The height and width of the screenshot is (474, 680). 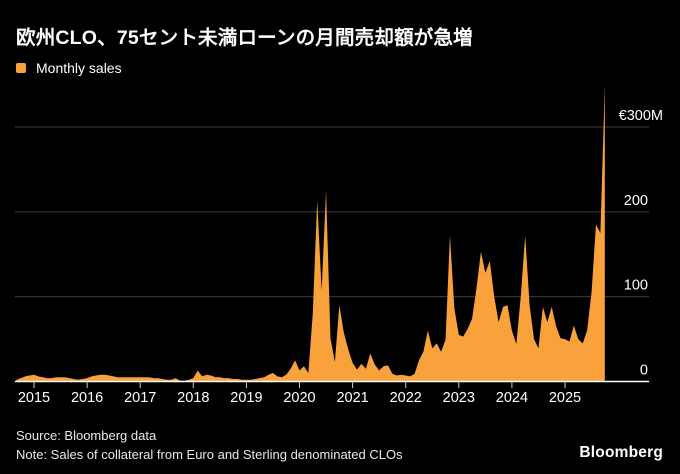 I want to click on svg-text: 2021, so click(x=352, y=398).